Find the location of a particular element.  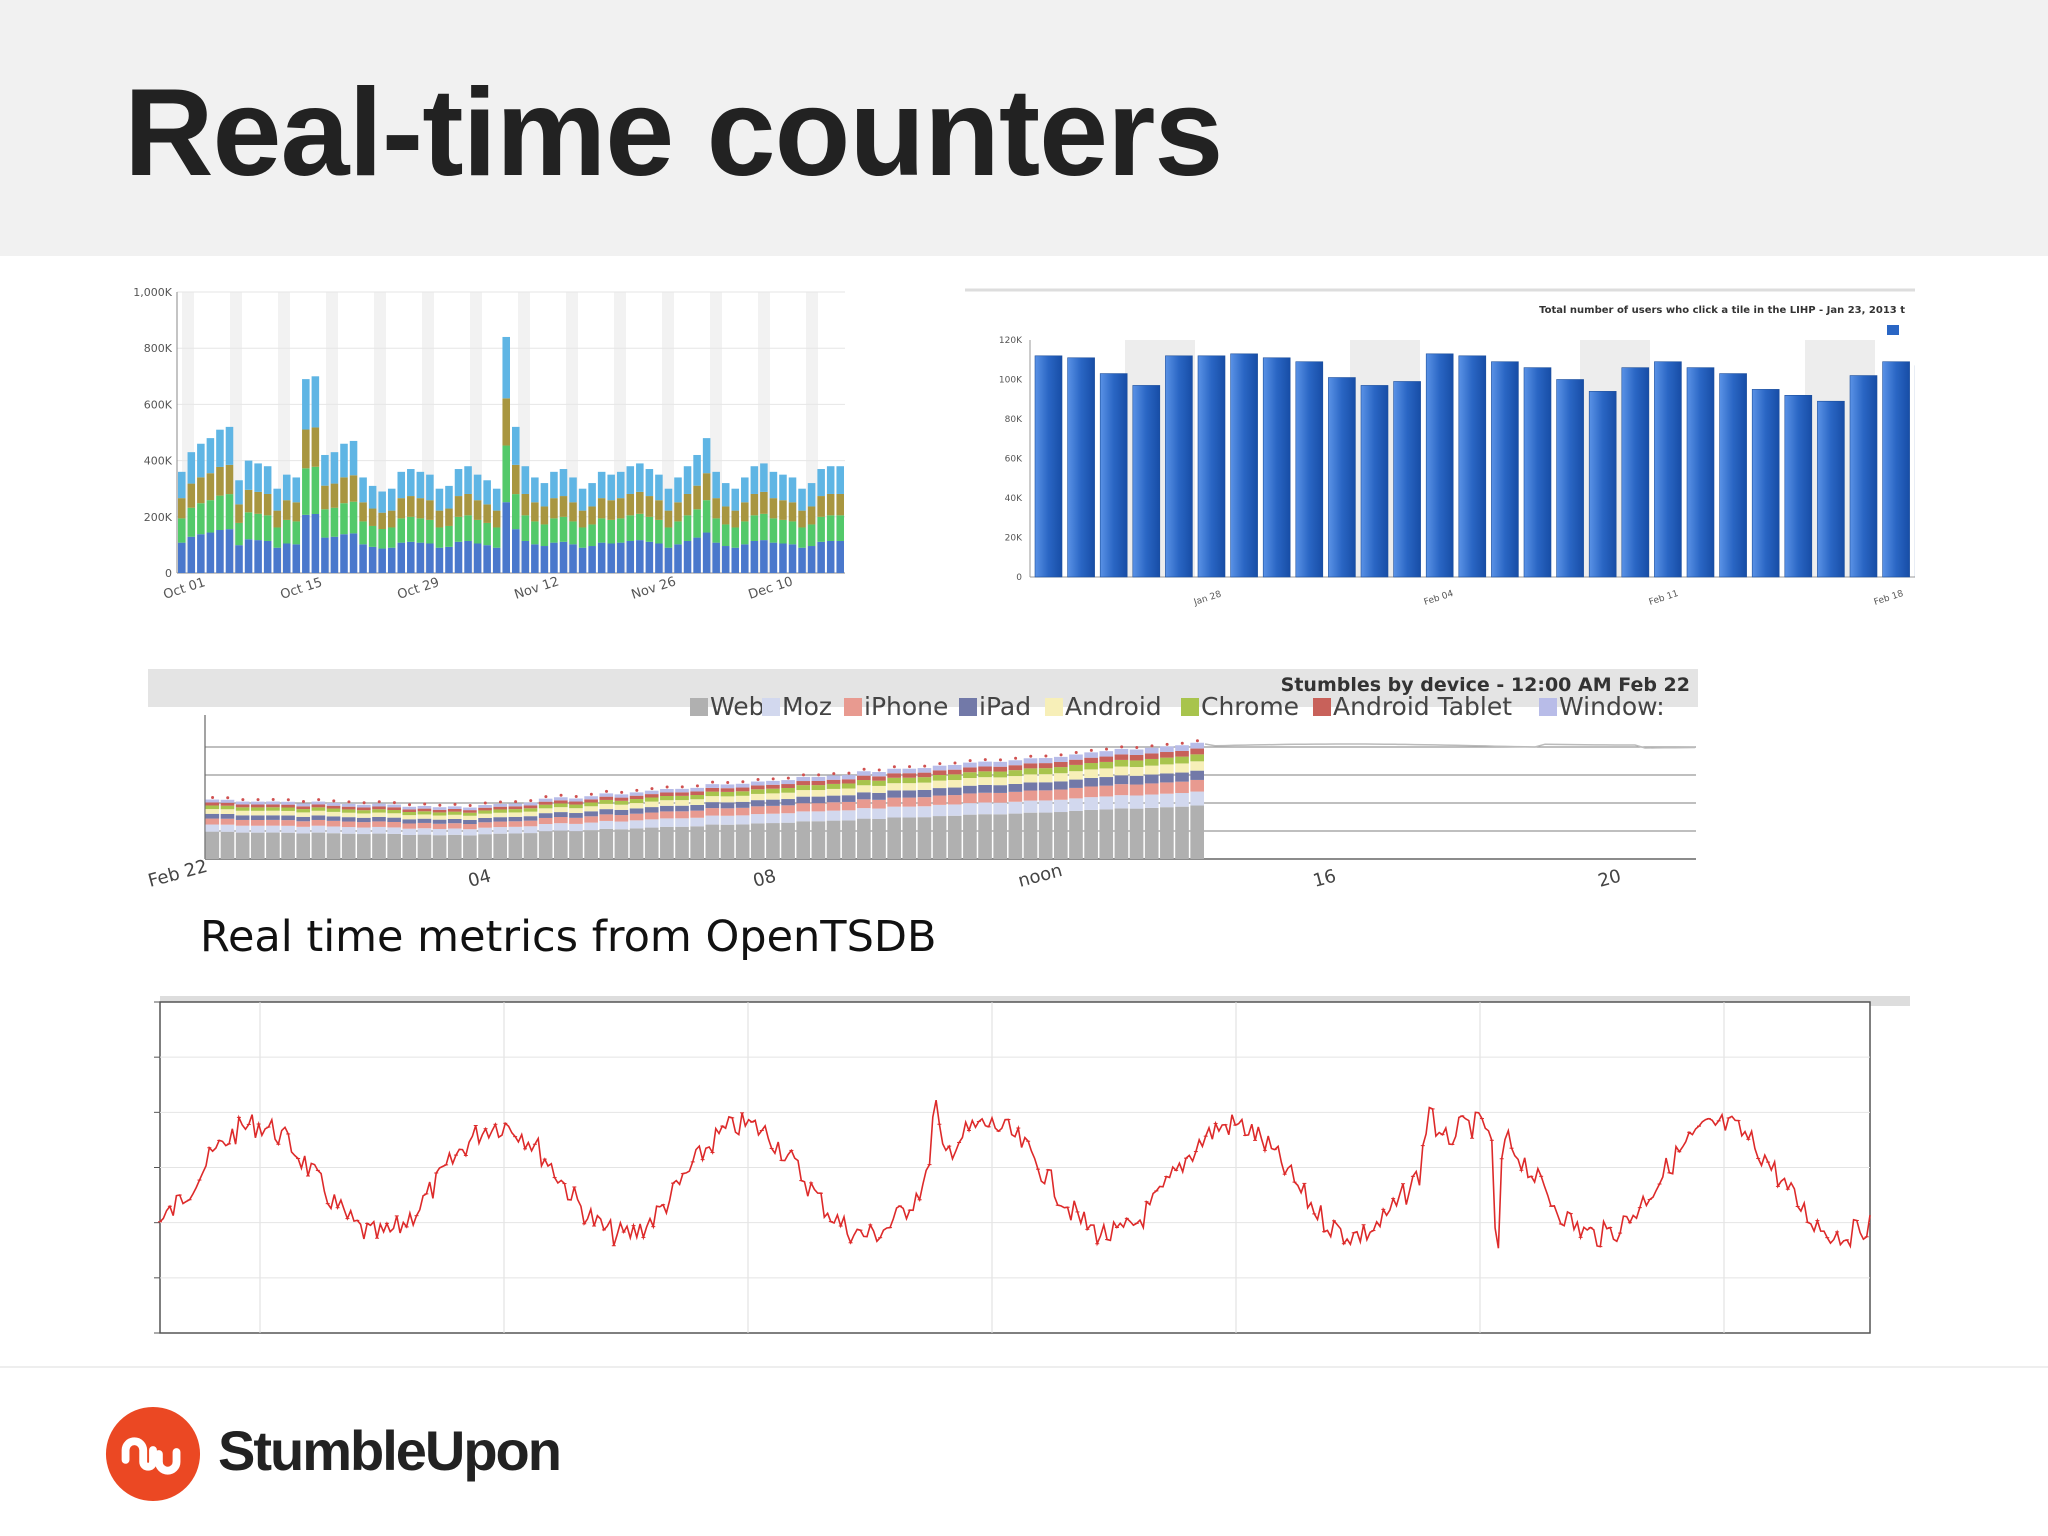

x-tick-label: Jan 28 is located at coordinates (1207, 599).